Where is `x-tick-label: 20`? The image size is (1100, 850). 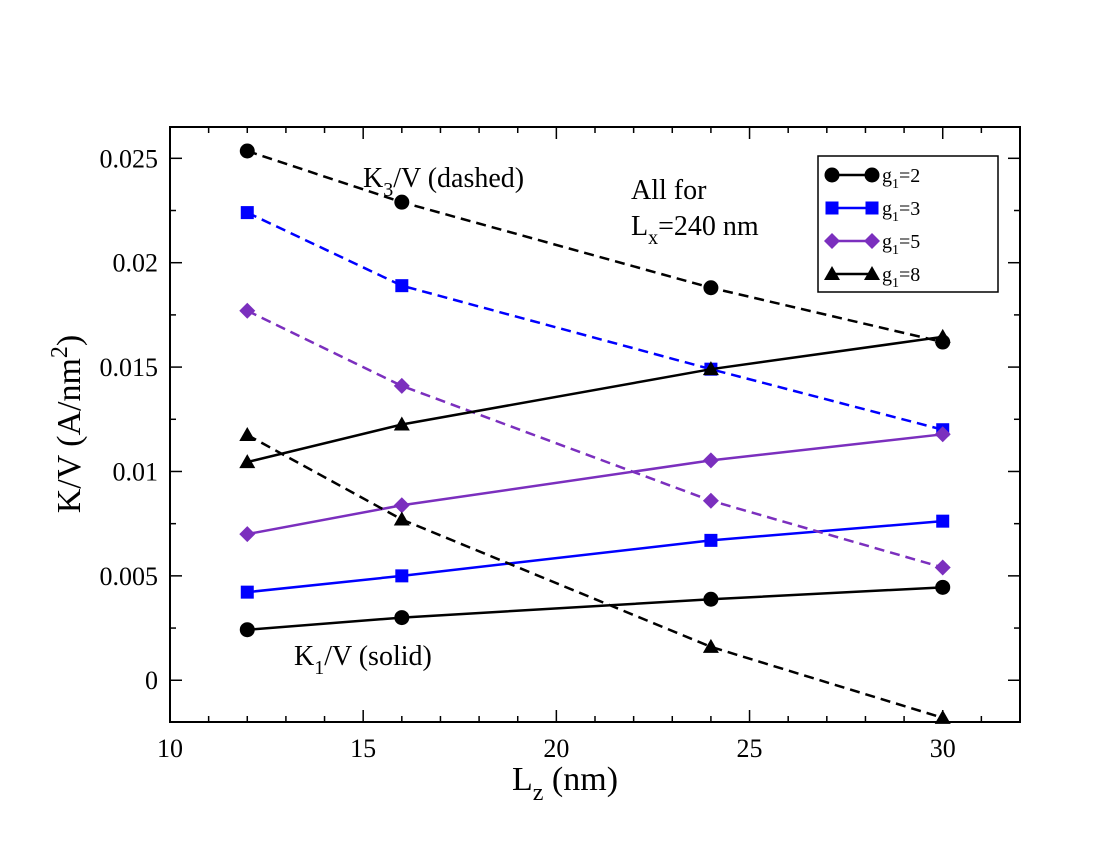 x-tick-label: 20 is located at coordinates (556, 748).